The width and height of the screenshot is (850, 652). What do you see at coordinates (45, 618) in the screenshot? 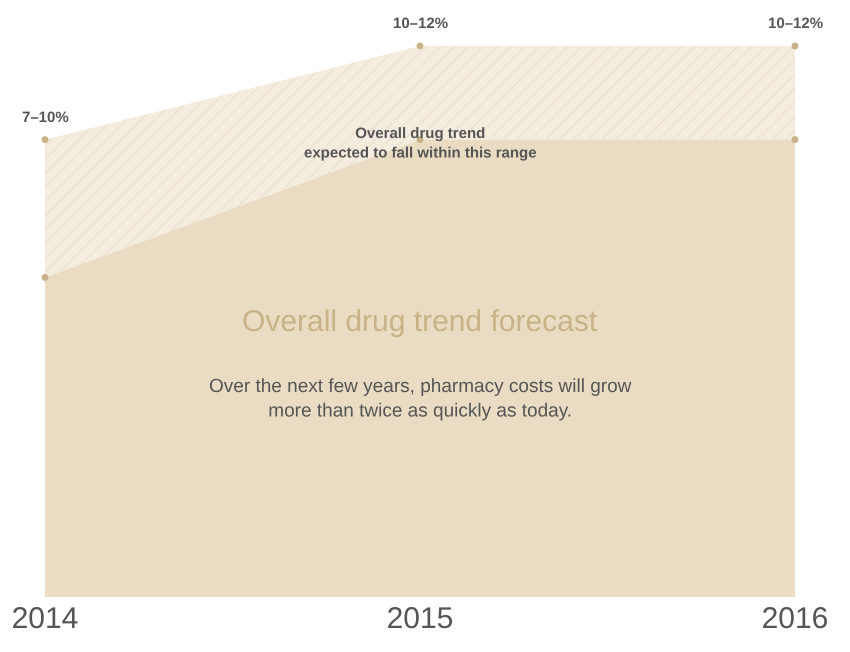
I see `x-tick-label: 2014` at bounding box center [45, 618].